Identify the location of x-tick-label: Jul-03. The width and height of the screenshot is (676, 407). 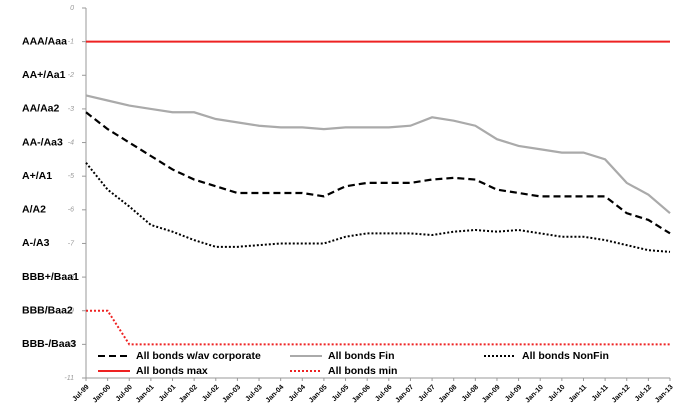
(253, 393).